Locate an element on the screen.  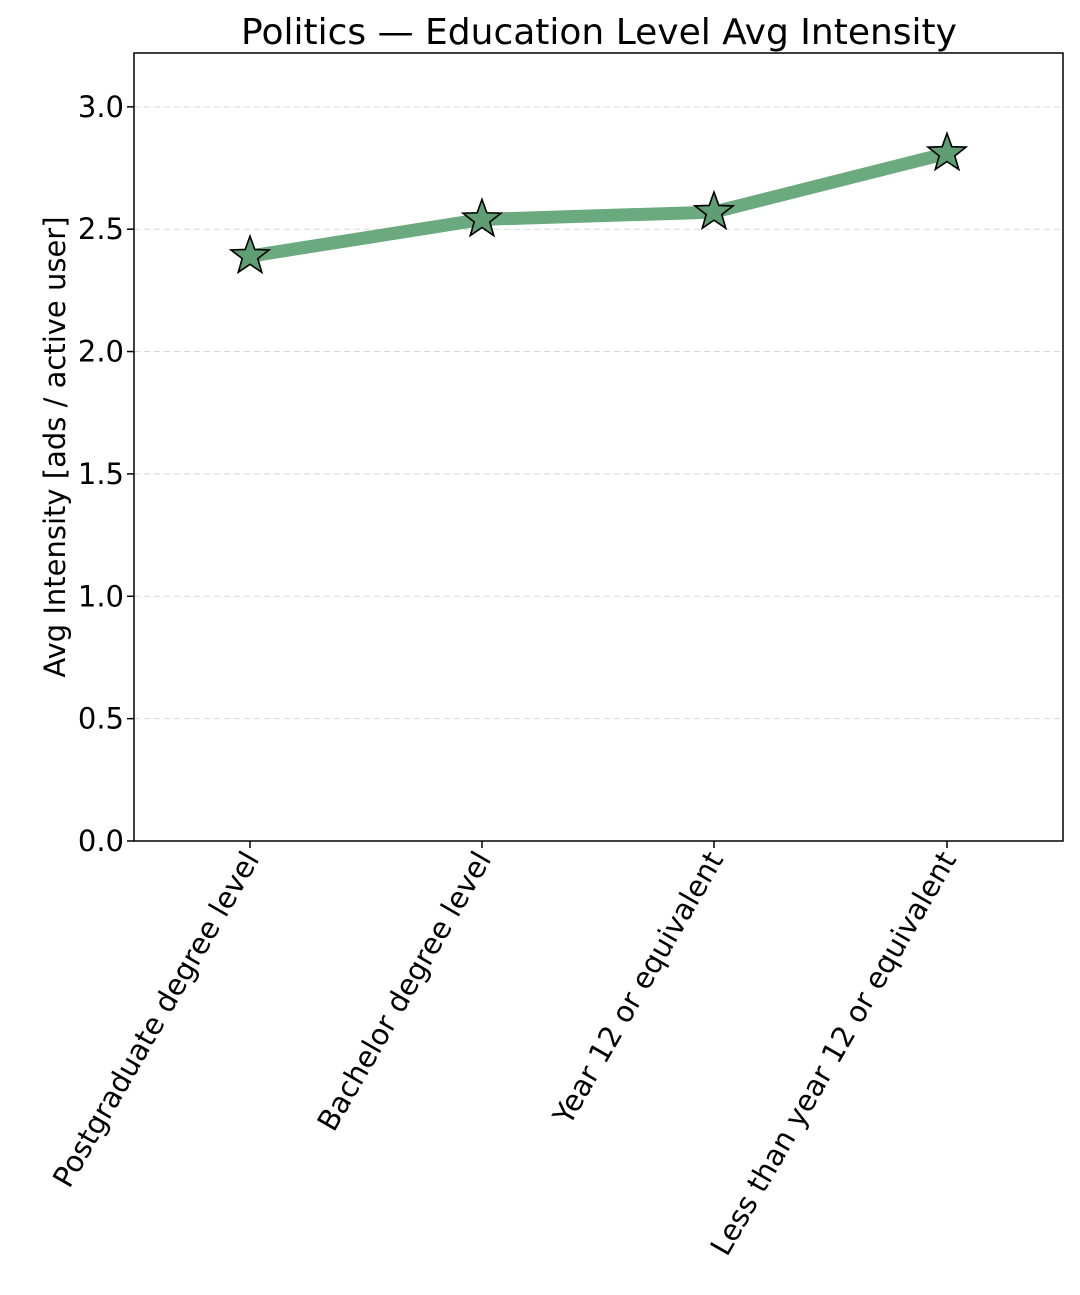
y-tick-label: 0.0 is located at coordinates (101, 841).